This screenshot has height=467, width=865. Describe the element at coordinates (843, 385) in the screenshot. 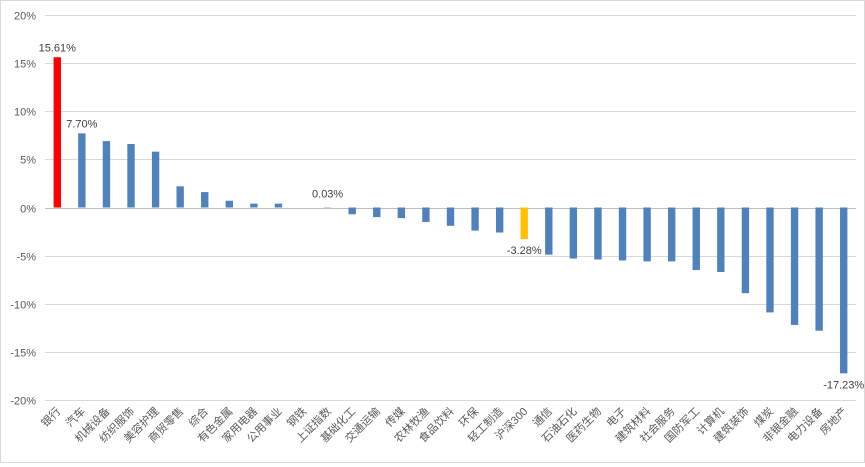

I see `data-label: -17.23%` at that location.